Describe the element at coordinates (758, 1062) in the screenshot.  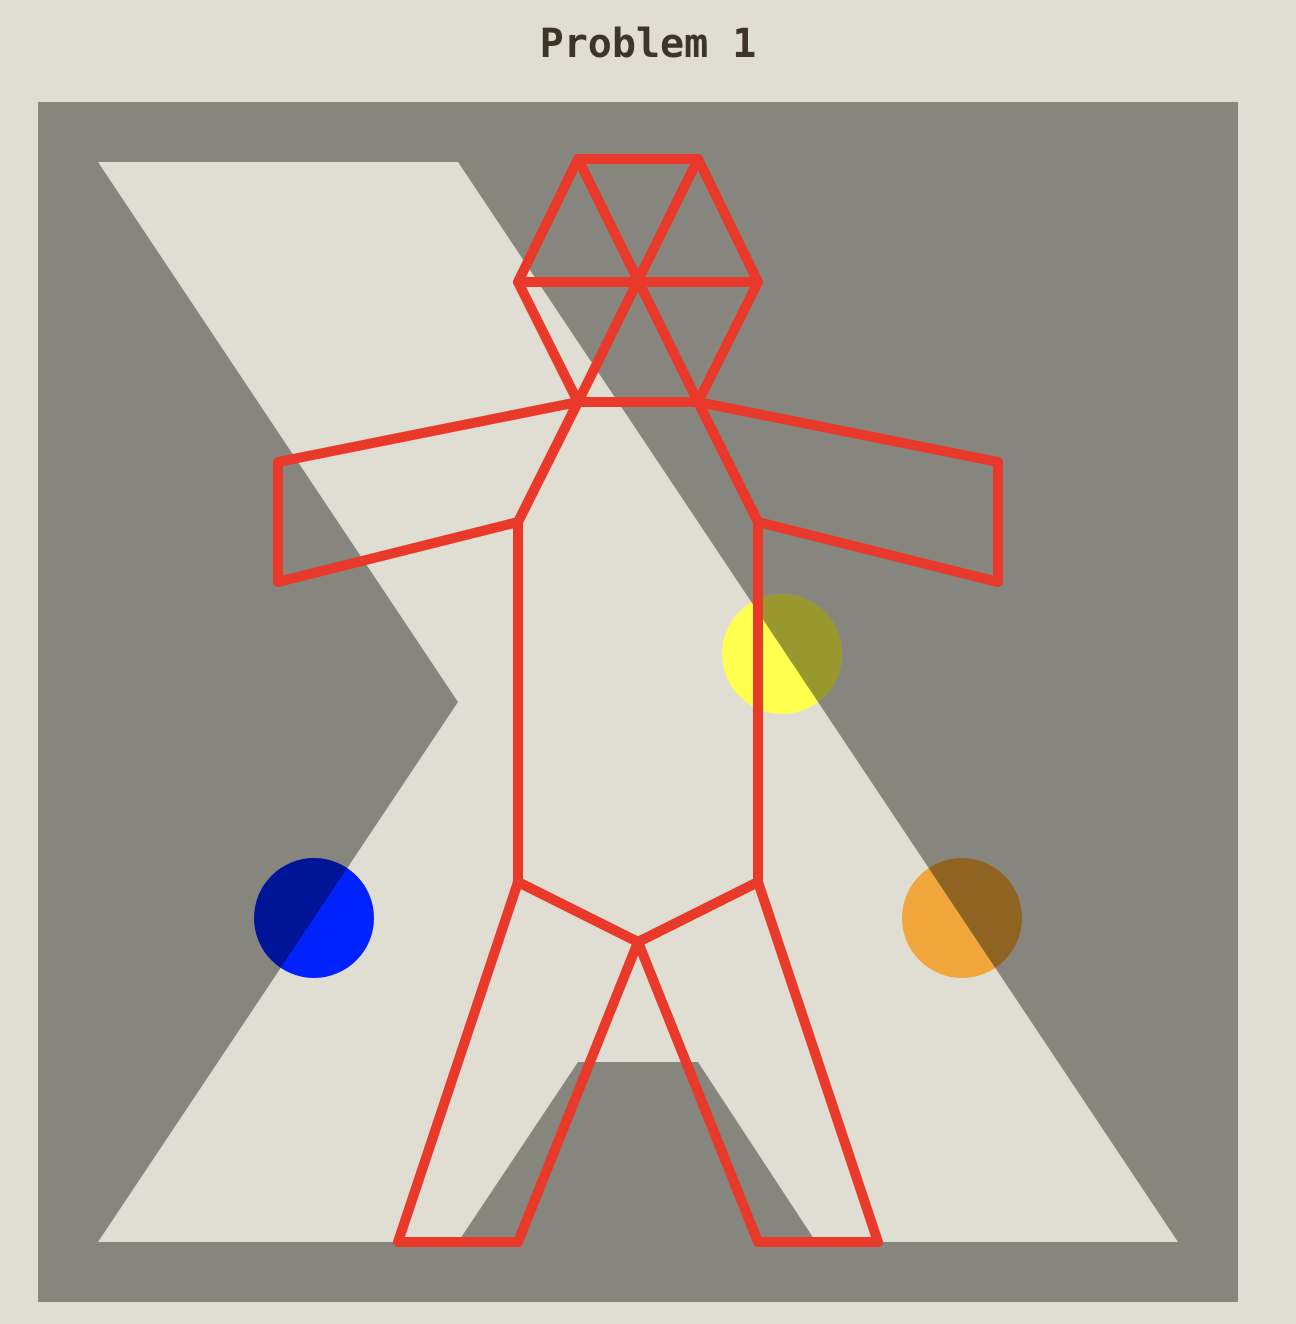
I see `right-leg` at that location.